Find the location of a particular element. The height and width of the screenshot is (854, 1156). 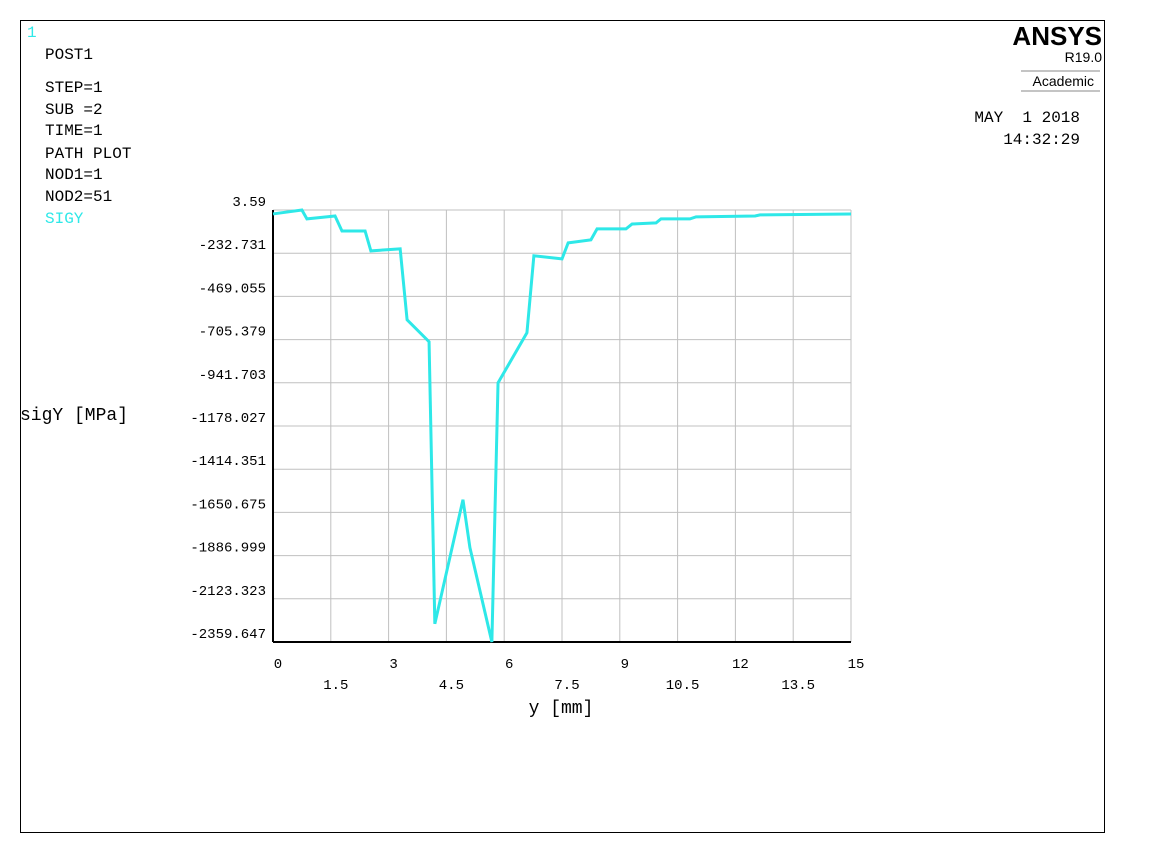

y-tick-label: -2359.647 is located at coordinates (228, 635).